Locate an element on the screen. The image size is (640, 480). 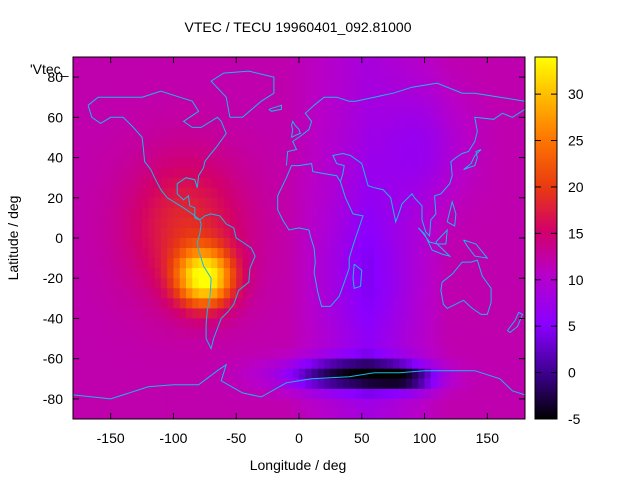
coastline is located at coordinates (242, 94).